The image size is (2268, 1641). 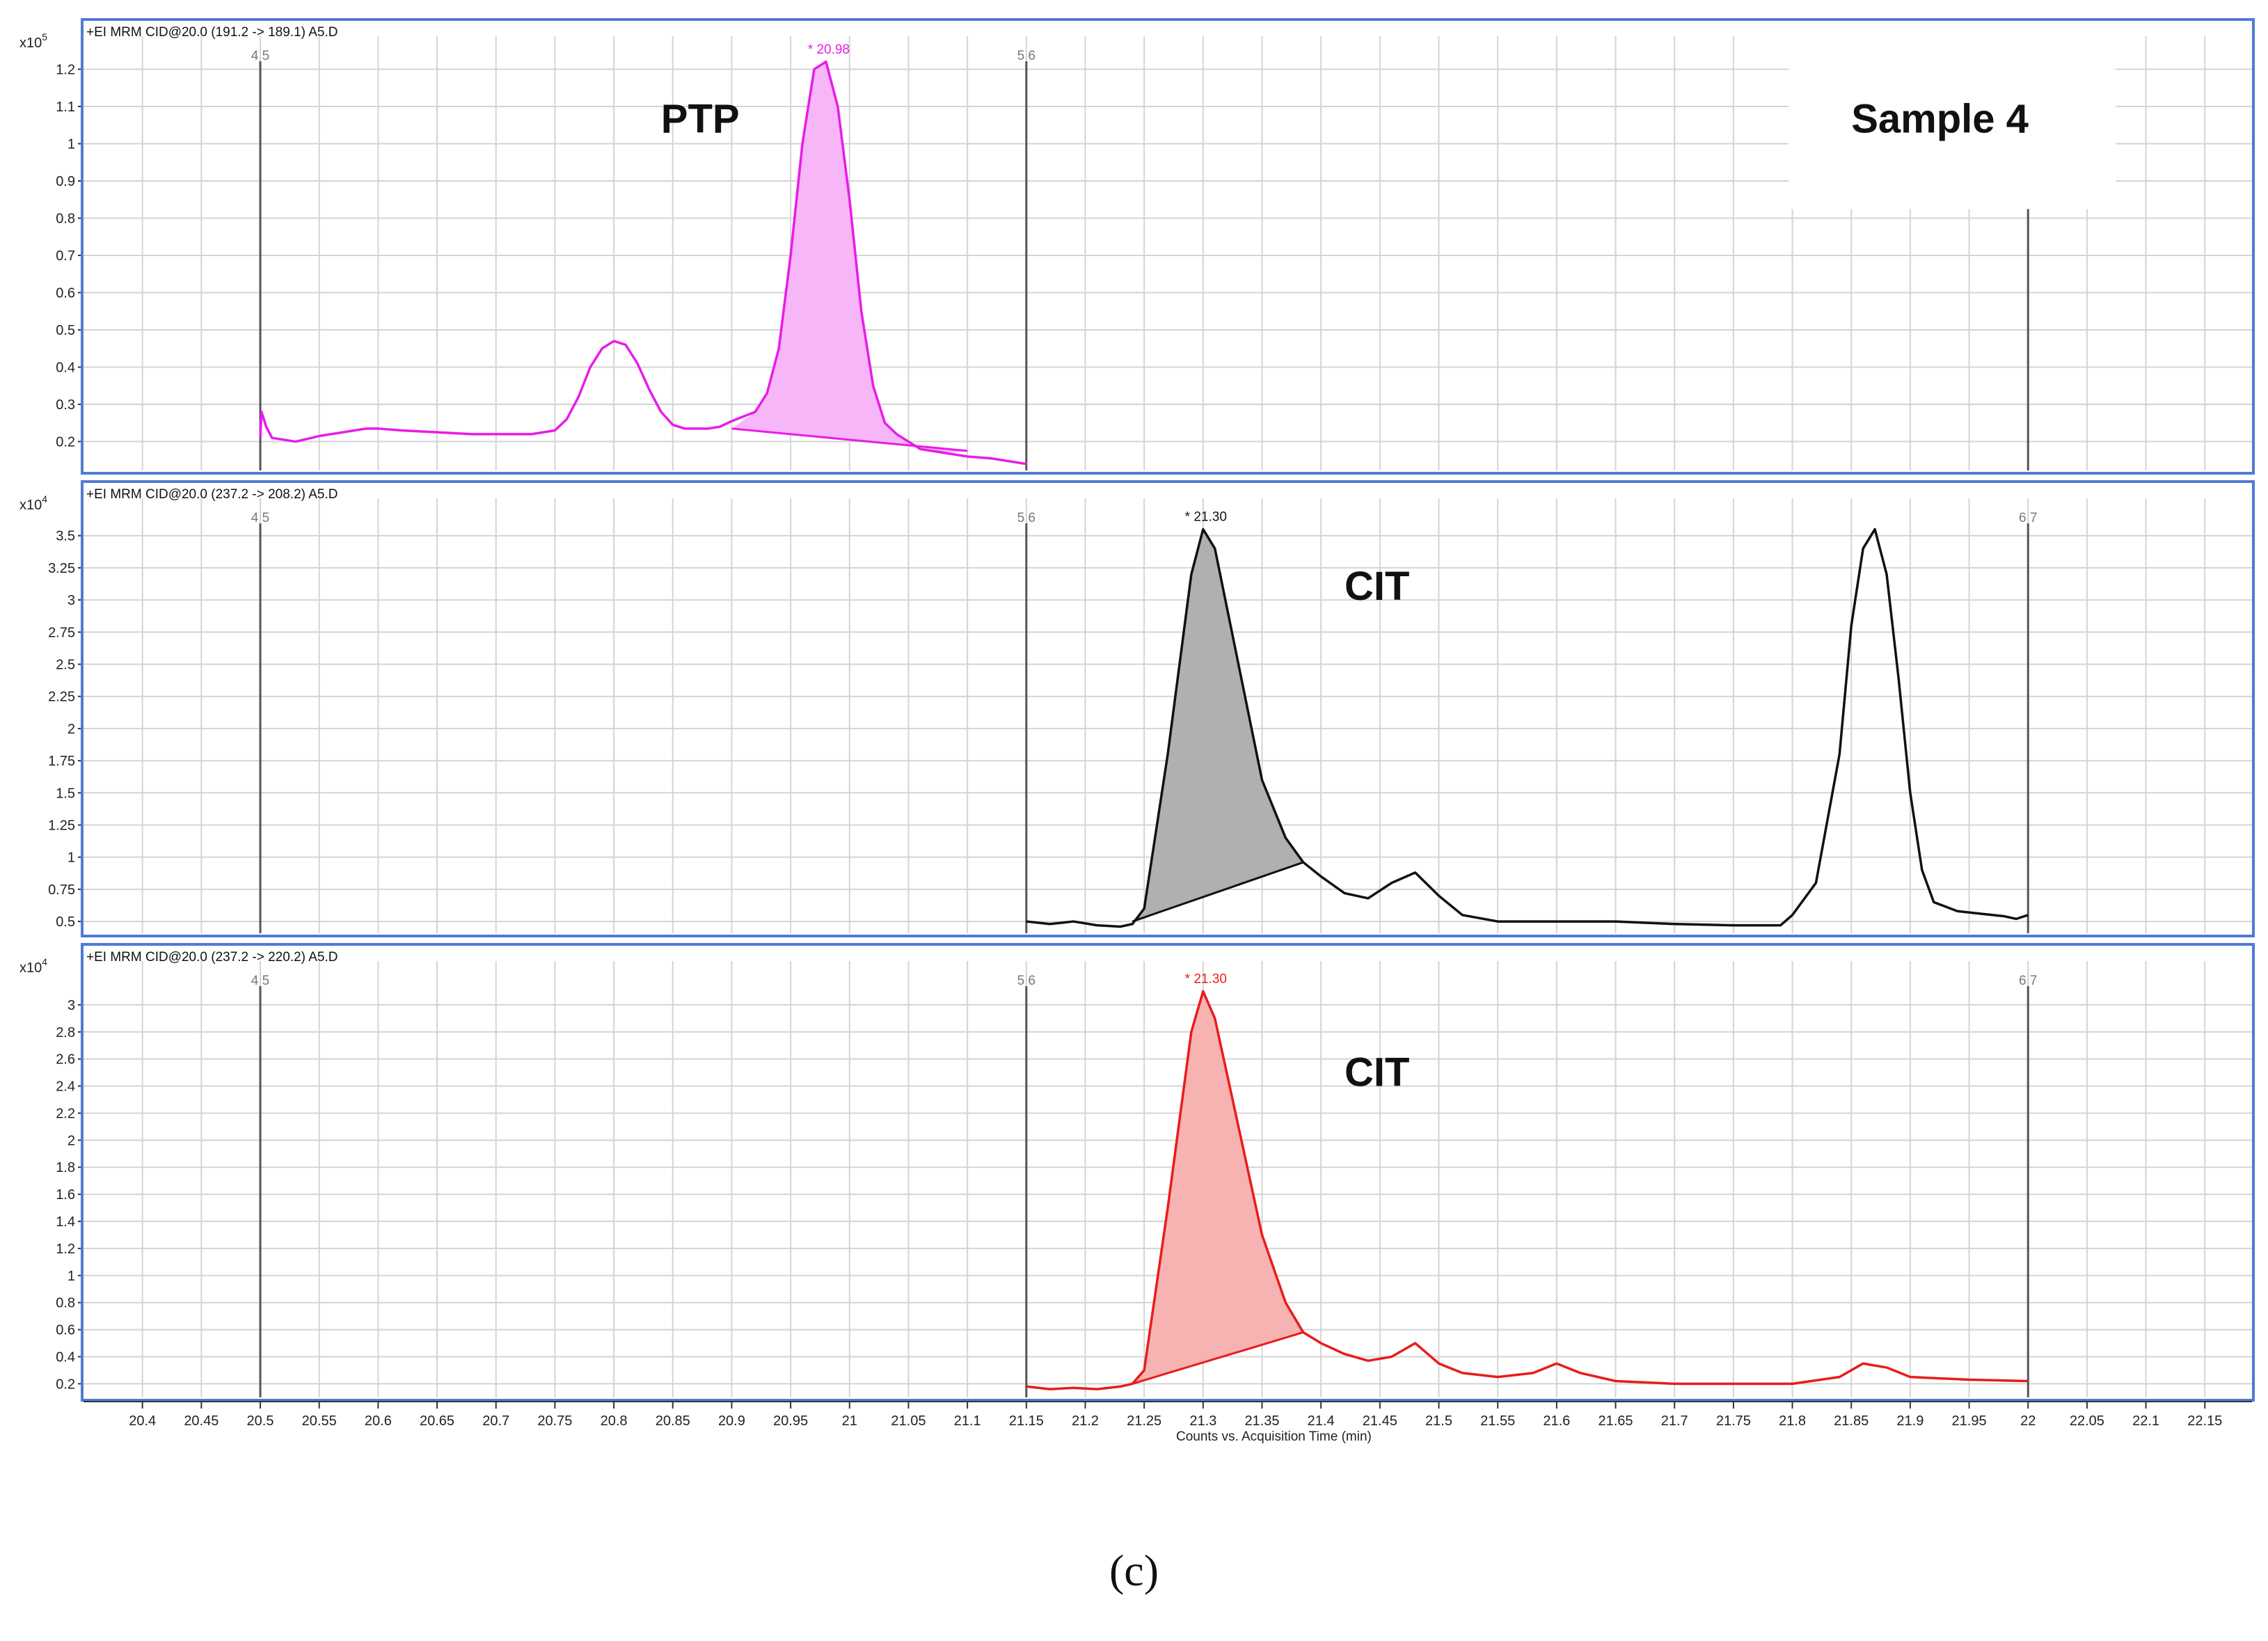 What do you see at coordinates (65, 256) in the screenshot?
I see `y-tick-label: 0.7` at bounding box center [65, 256].